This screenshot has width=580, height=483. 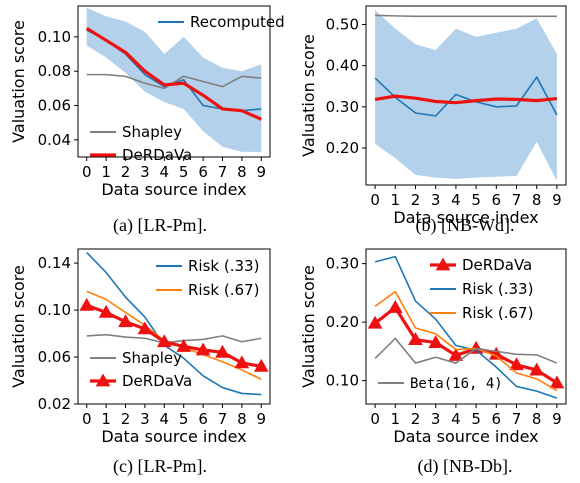 What do you see at coordinates (223, 290) in the screenshot?
I see `legend-label-1: Risk (.67)` at bounding box center [223, 290].